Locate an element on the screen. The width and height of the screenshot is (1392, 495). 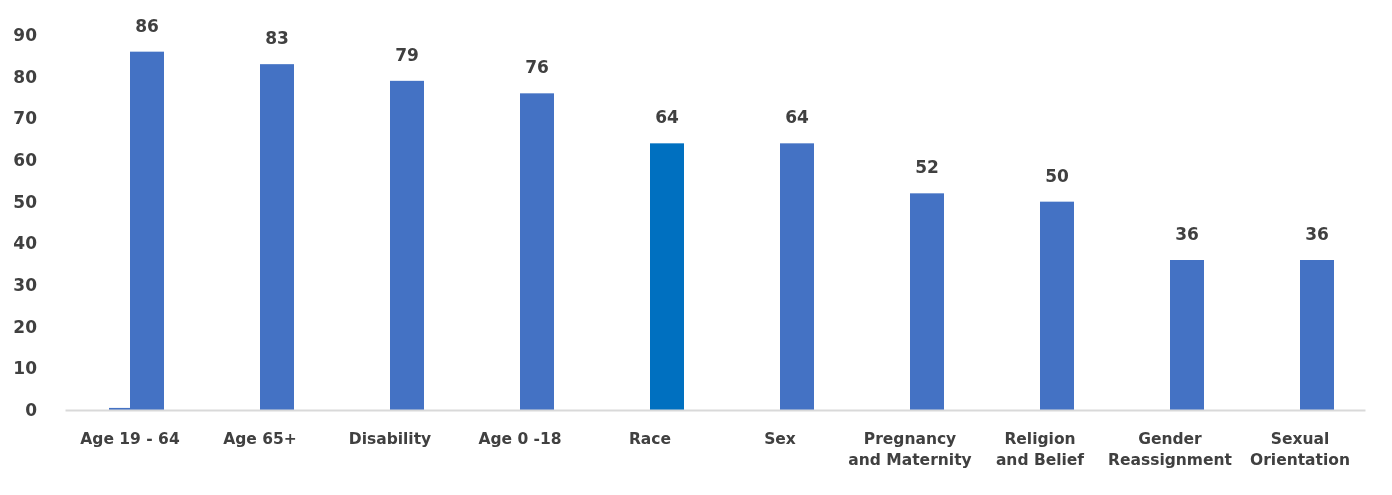
x-tick-label: Age 19 - 64 is located at coordinates (130, 439).